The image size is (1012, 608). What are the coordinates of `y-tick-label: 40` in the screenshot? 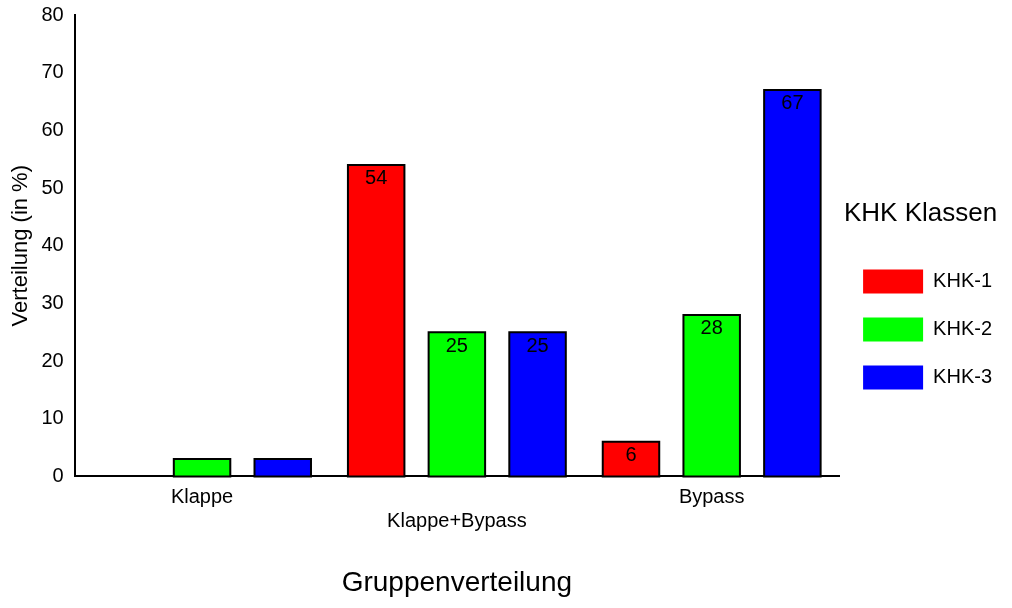 It's located at (52, 244).